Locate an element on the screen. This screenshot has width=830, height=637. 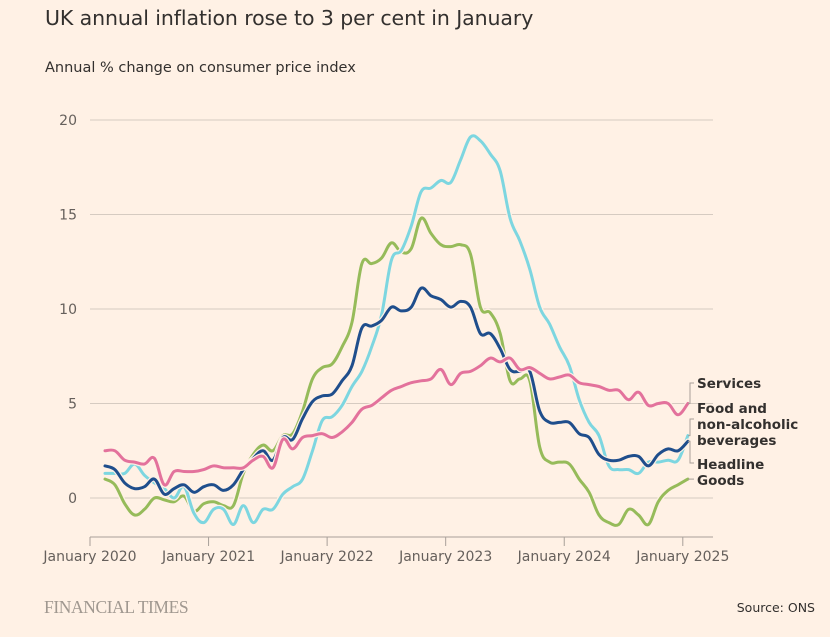
ft-logo: FINANCIAL TIMES is located at coordinates (116, 607).